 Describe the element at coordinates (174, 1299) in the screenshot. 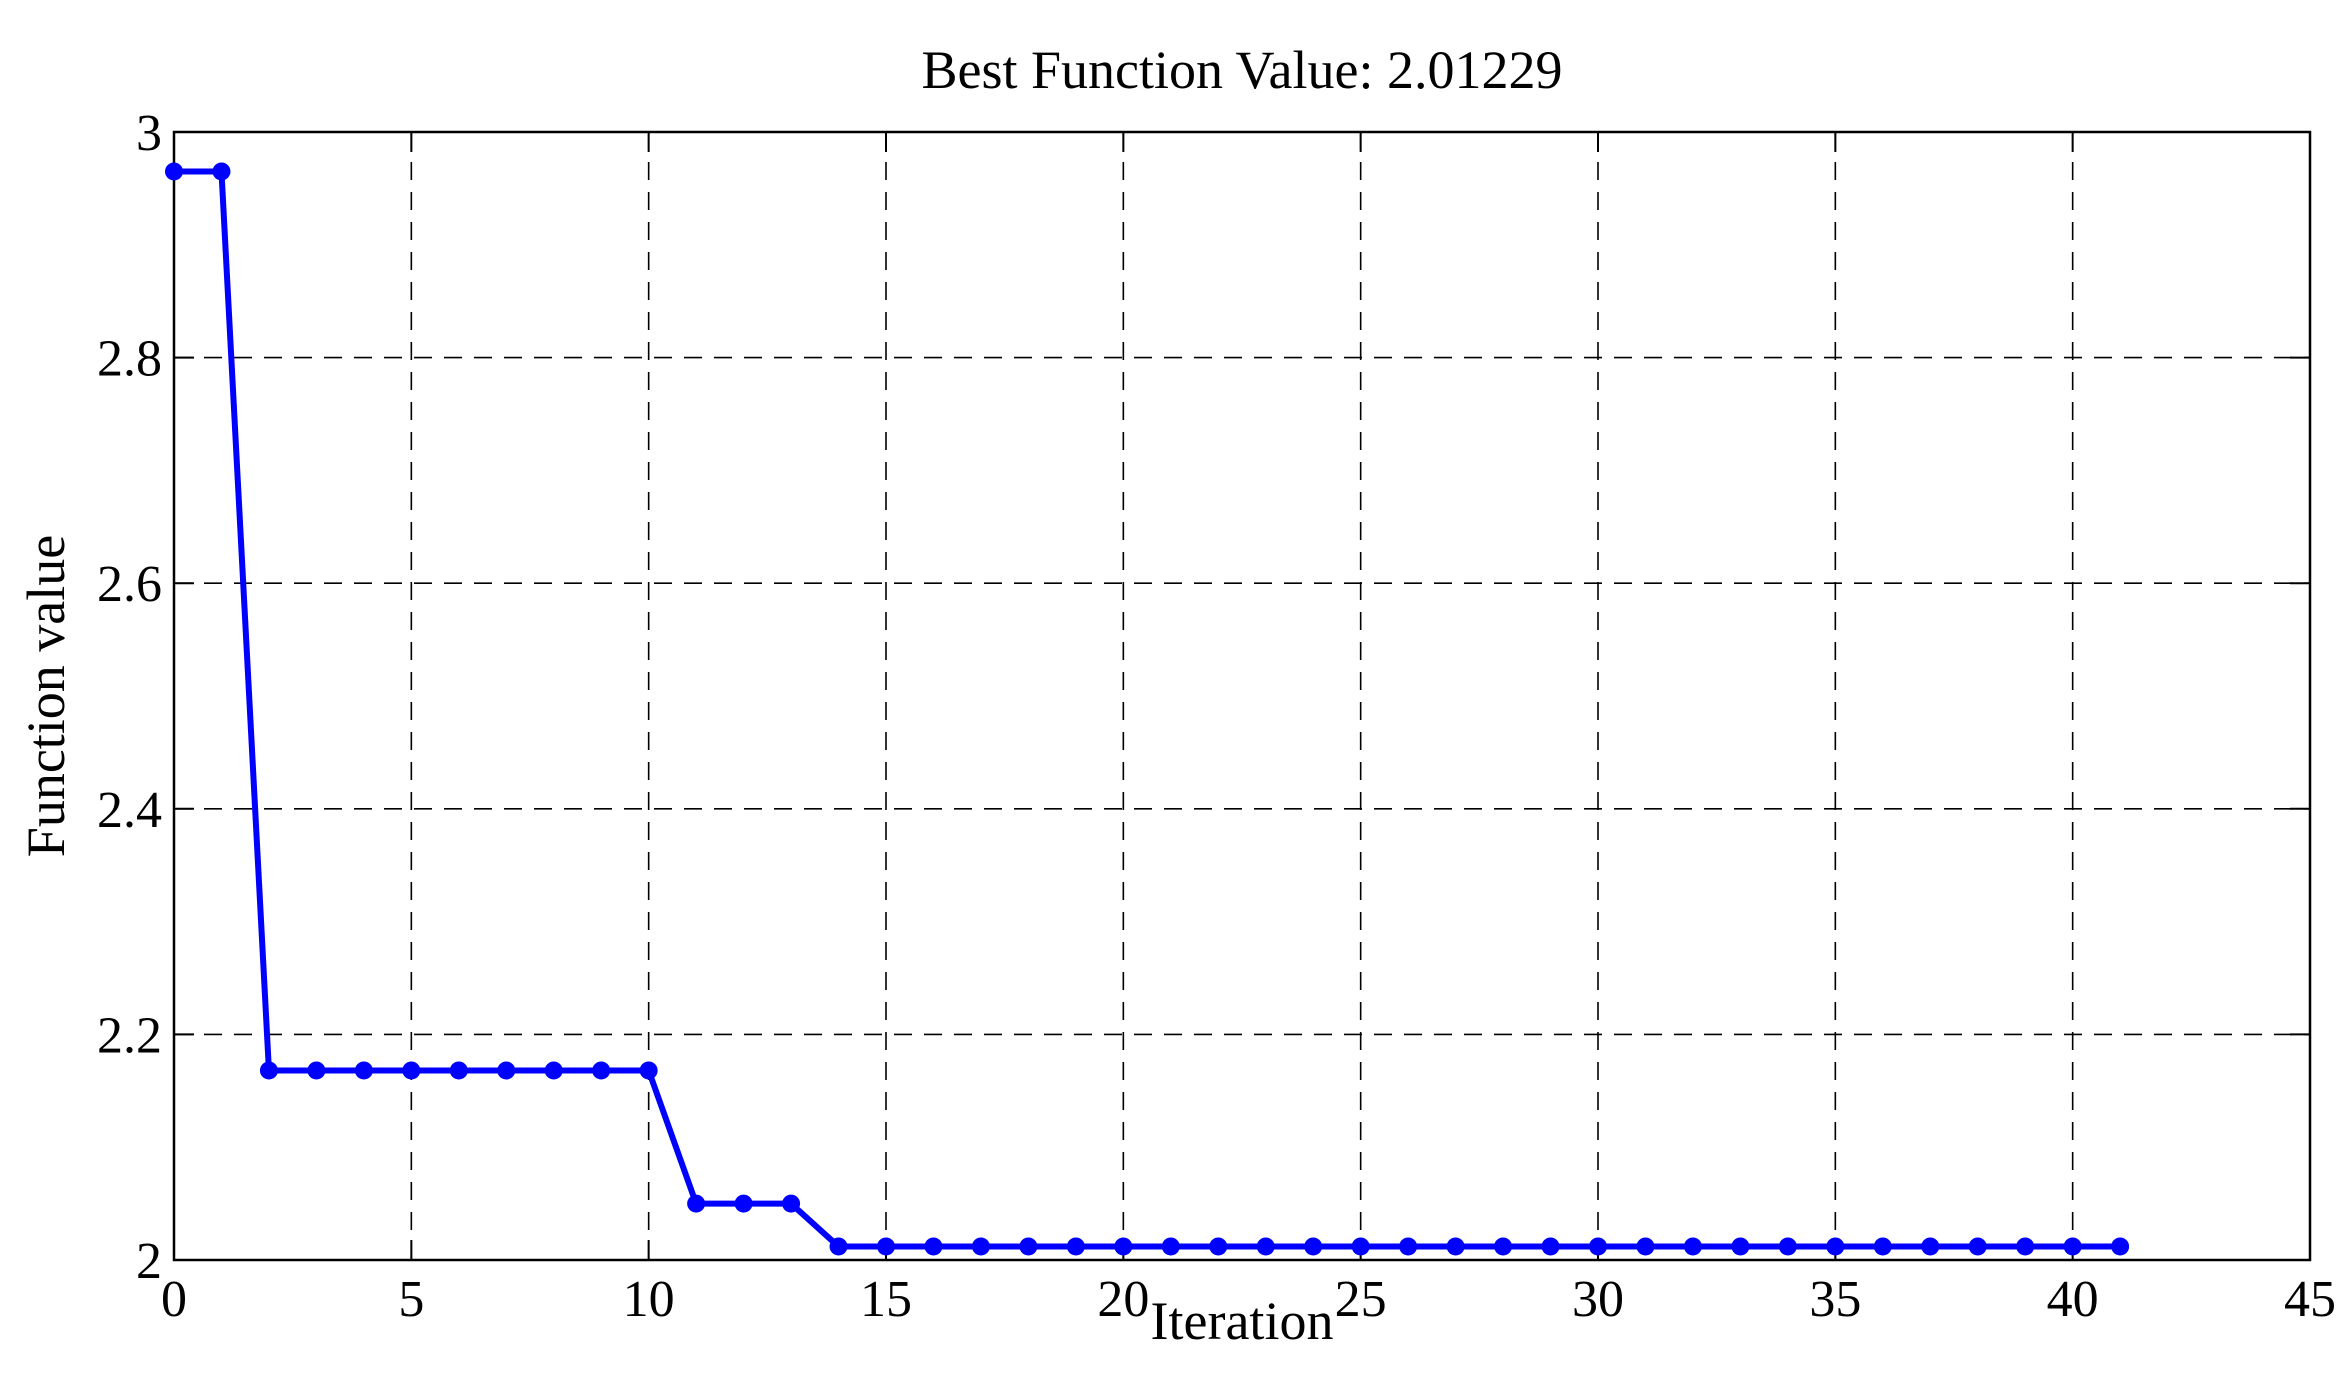

I see `x-tick-label: 0` at that location.